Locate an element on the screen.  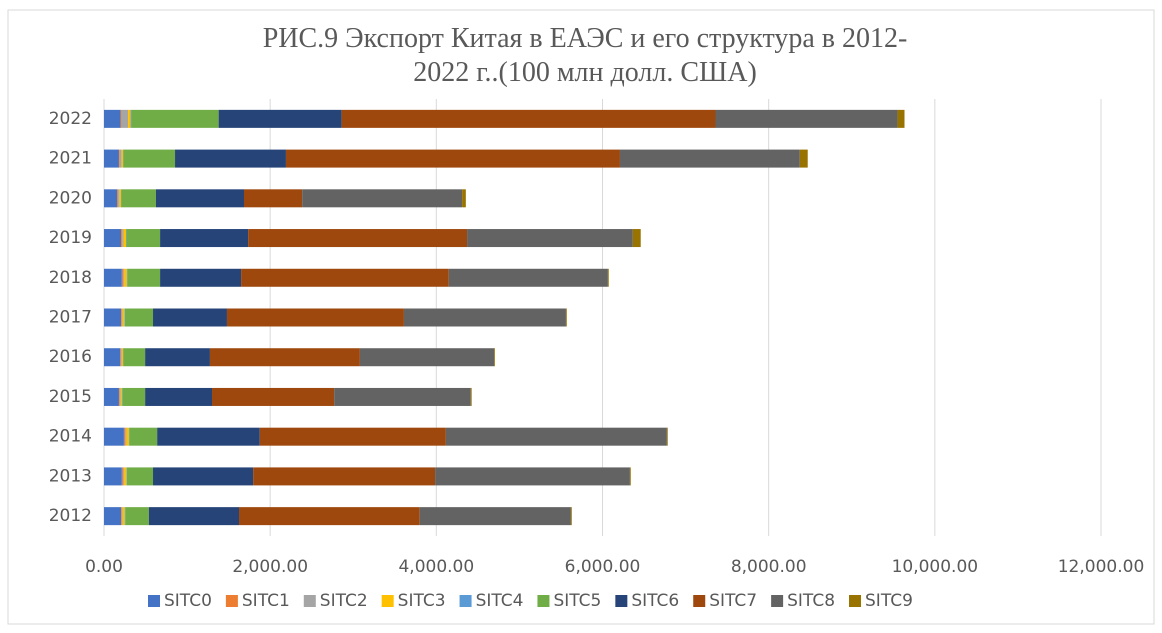
legend-label: SITC4 is located at coordinates (500, 601).